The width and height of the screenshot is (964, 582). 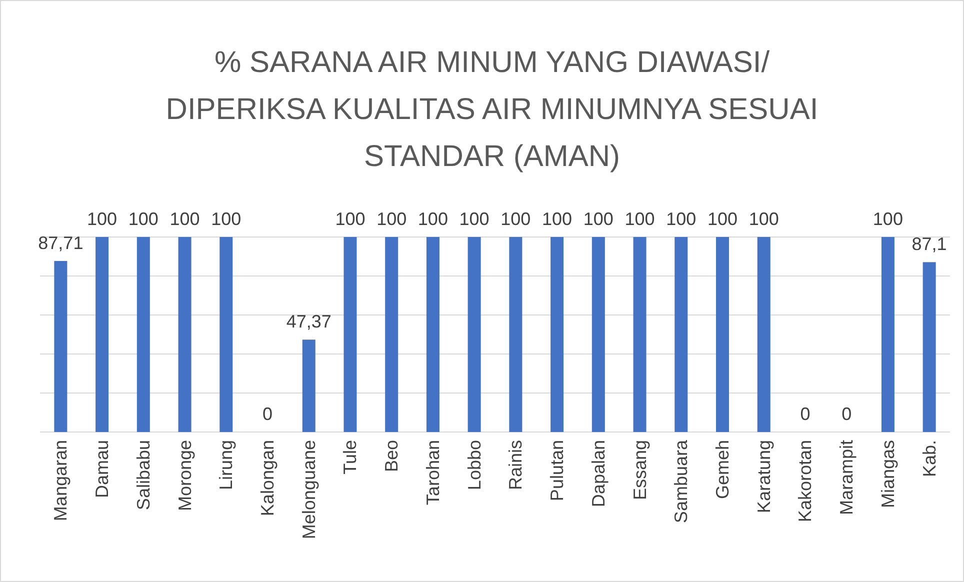 I want to click on x-tick-label: Gemeh, so click(x=722, y=470).